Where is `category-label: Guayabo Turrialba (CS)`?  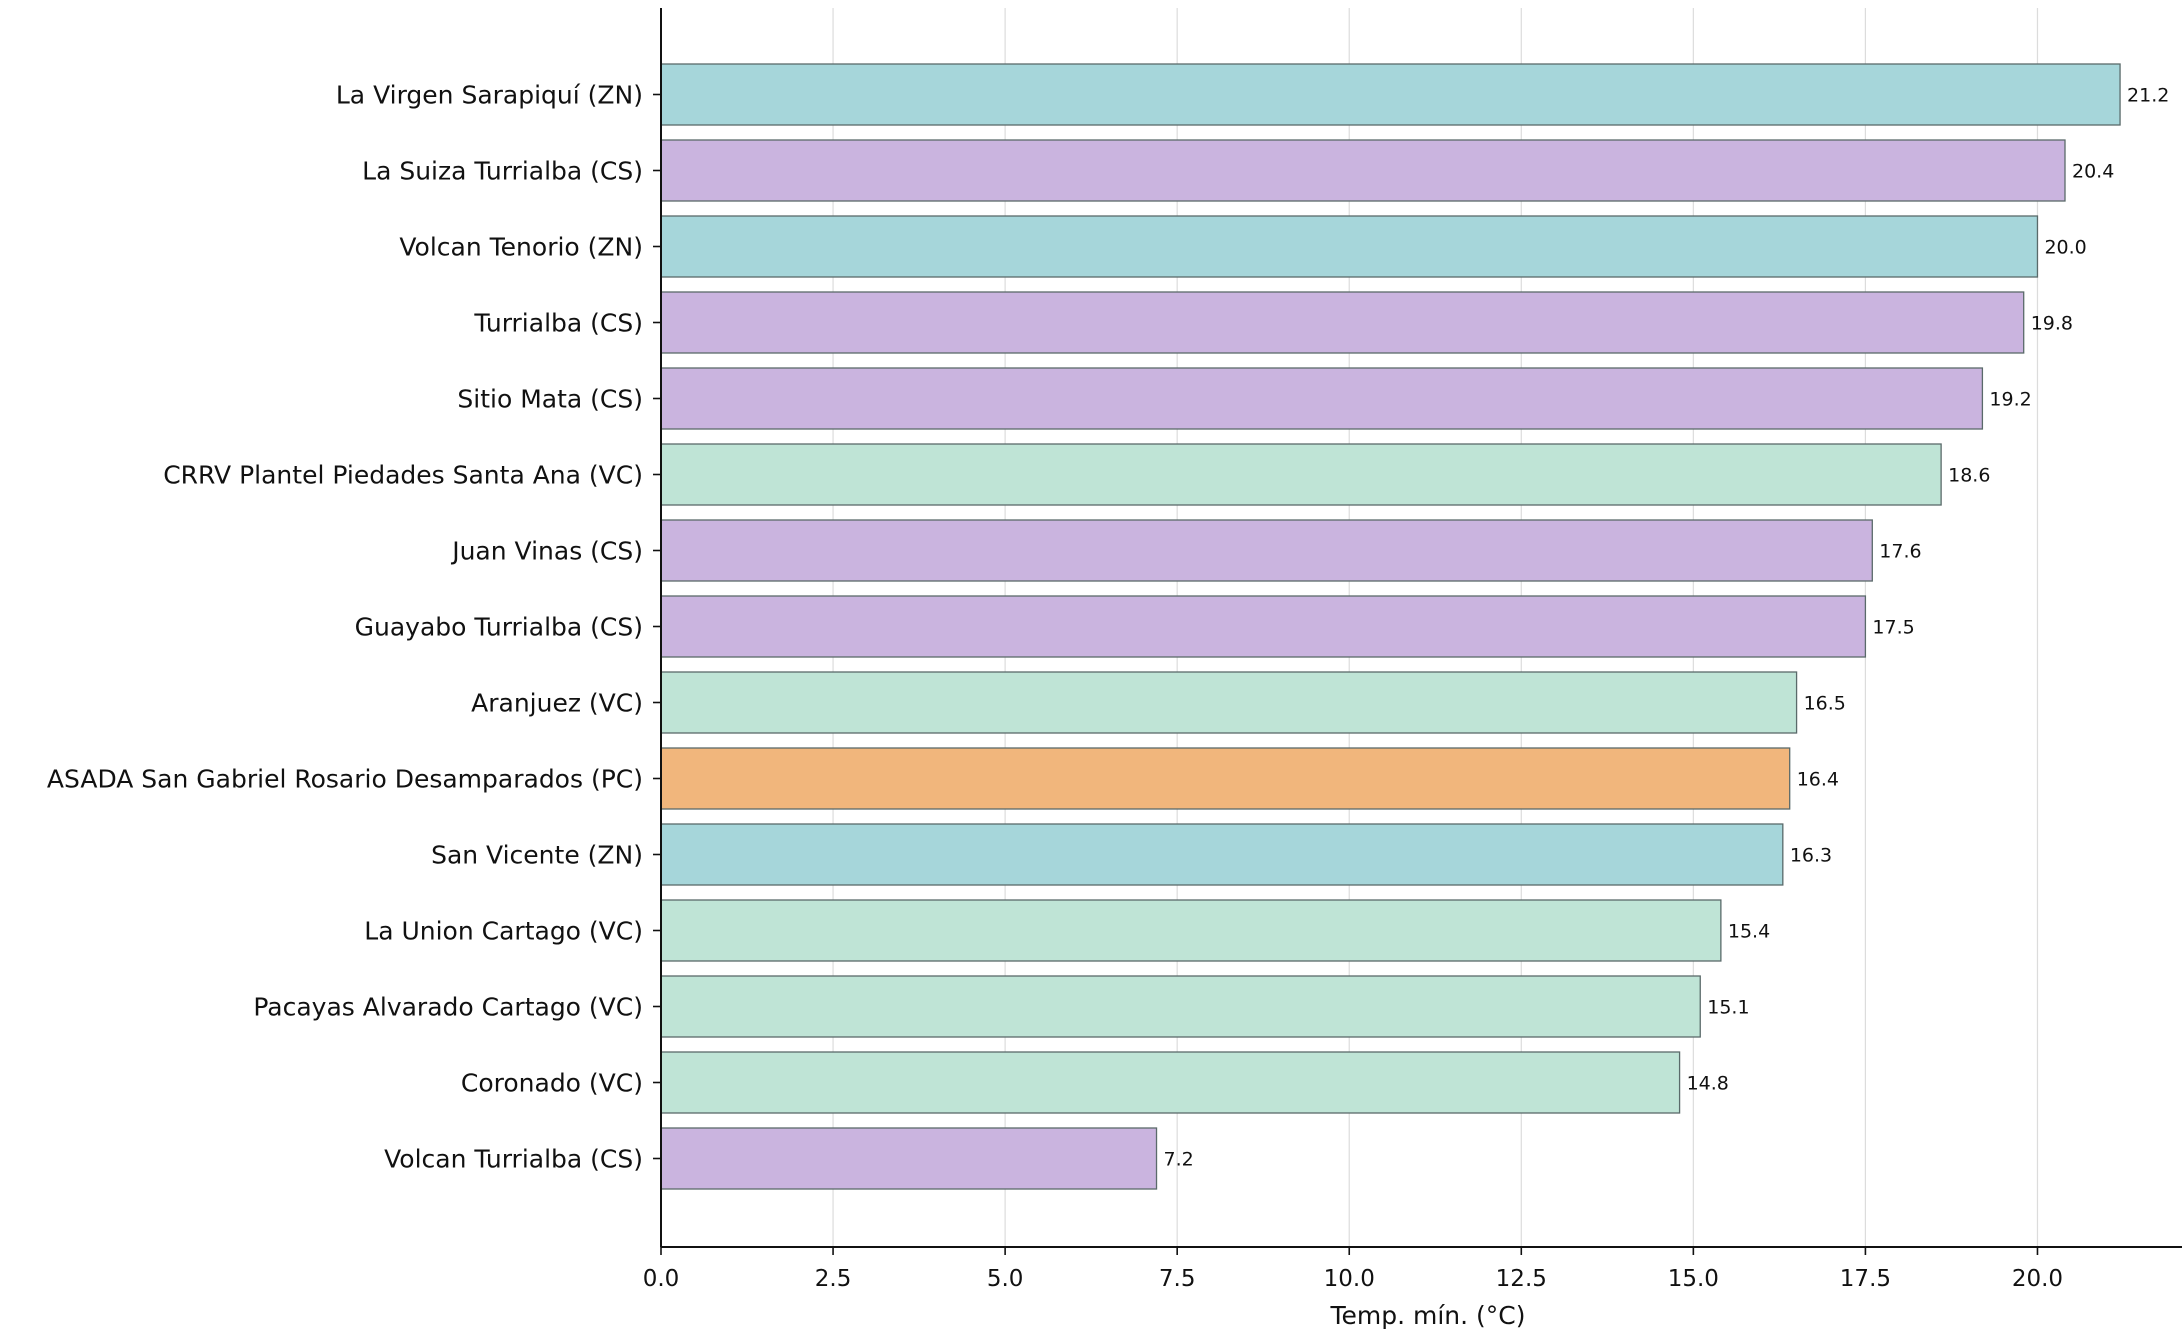
category-label: Guayabo Turrialba (CS) is located at coordinates (499, 627).